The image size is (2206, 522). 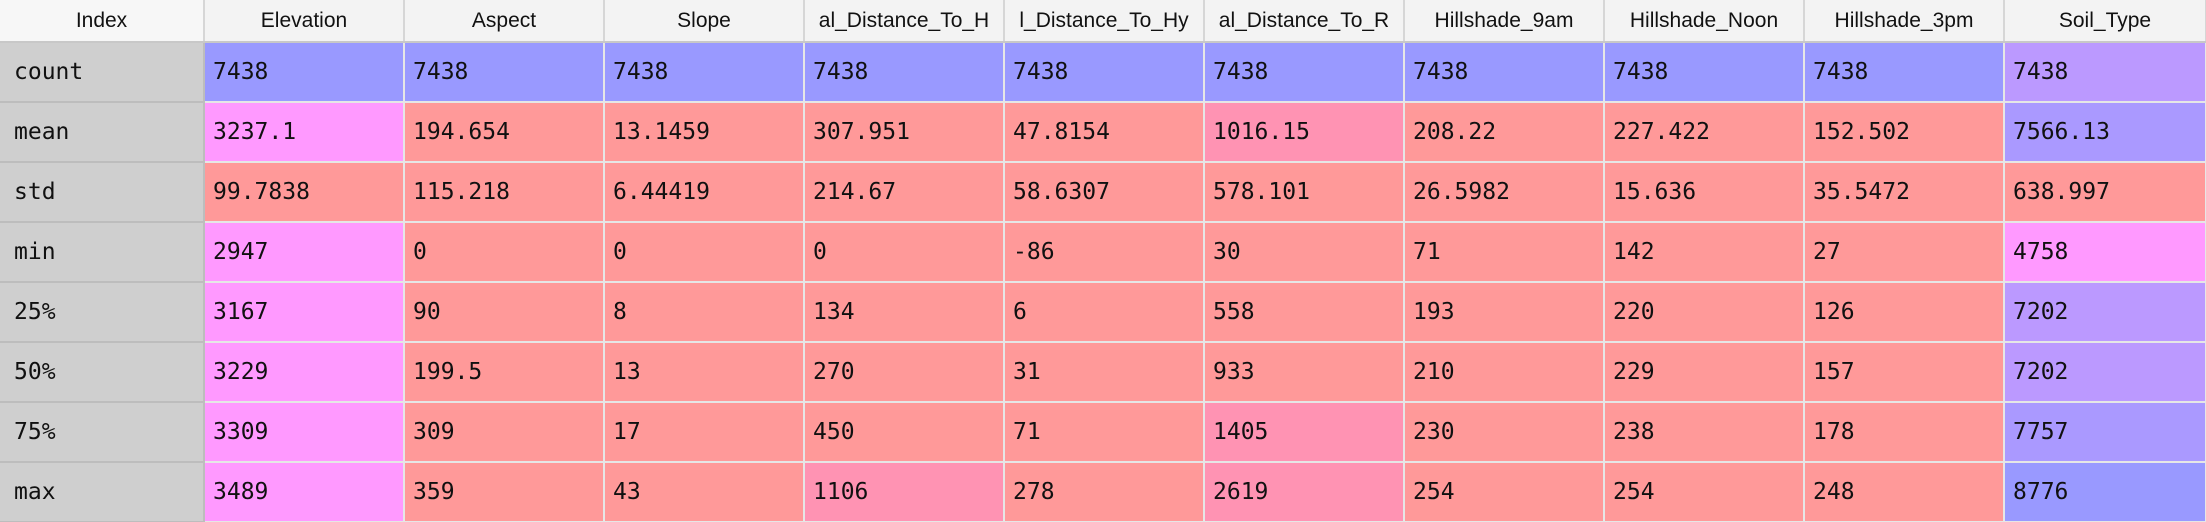 I want to click on table-cell: 17, so click(x=704, y=432).